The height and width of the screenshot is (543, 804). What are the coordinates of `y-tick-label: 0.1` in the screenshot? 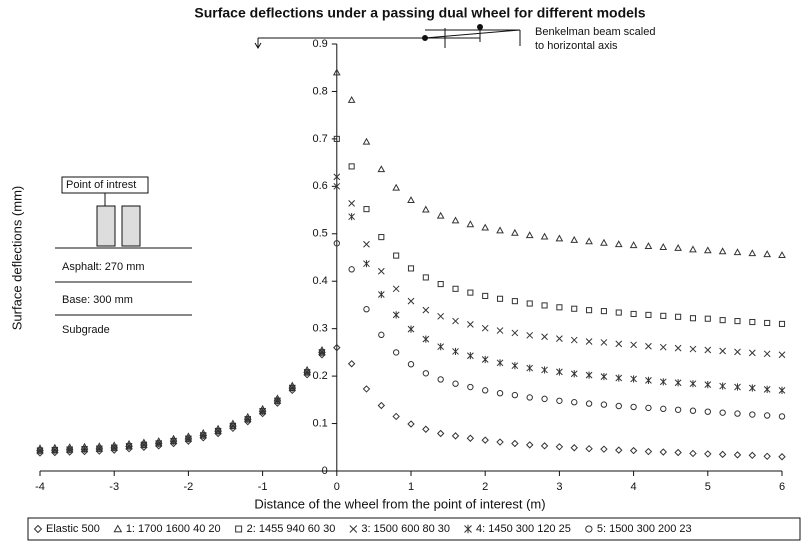 It's located at (320, 423).